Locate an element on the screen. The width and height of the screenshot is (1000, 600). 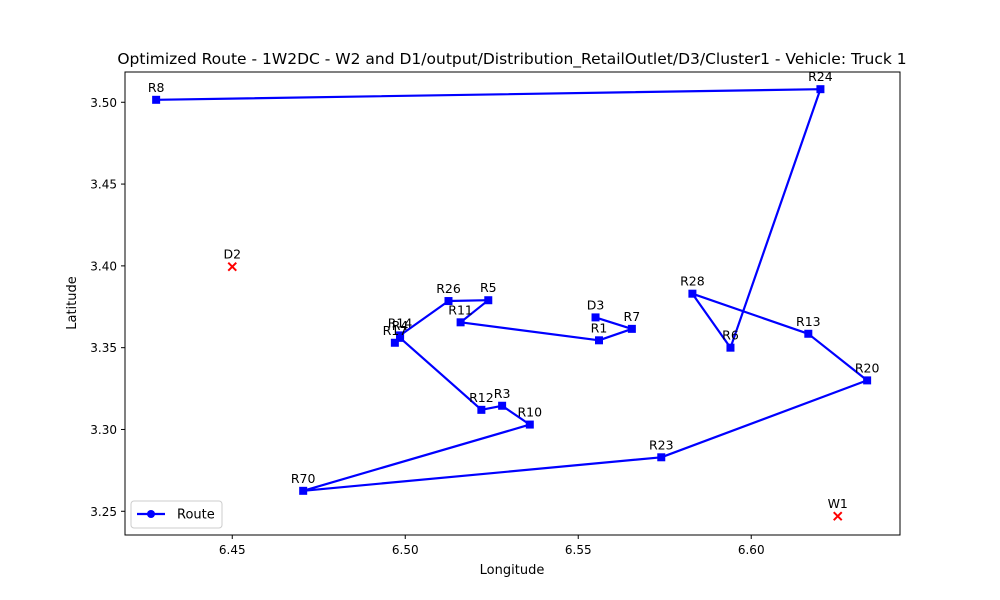
y-tick-label: 3.25 is located at coordinates (103, 512).